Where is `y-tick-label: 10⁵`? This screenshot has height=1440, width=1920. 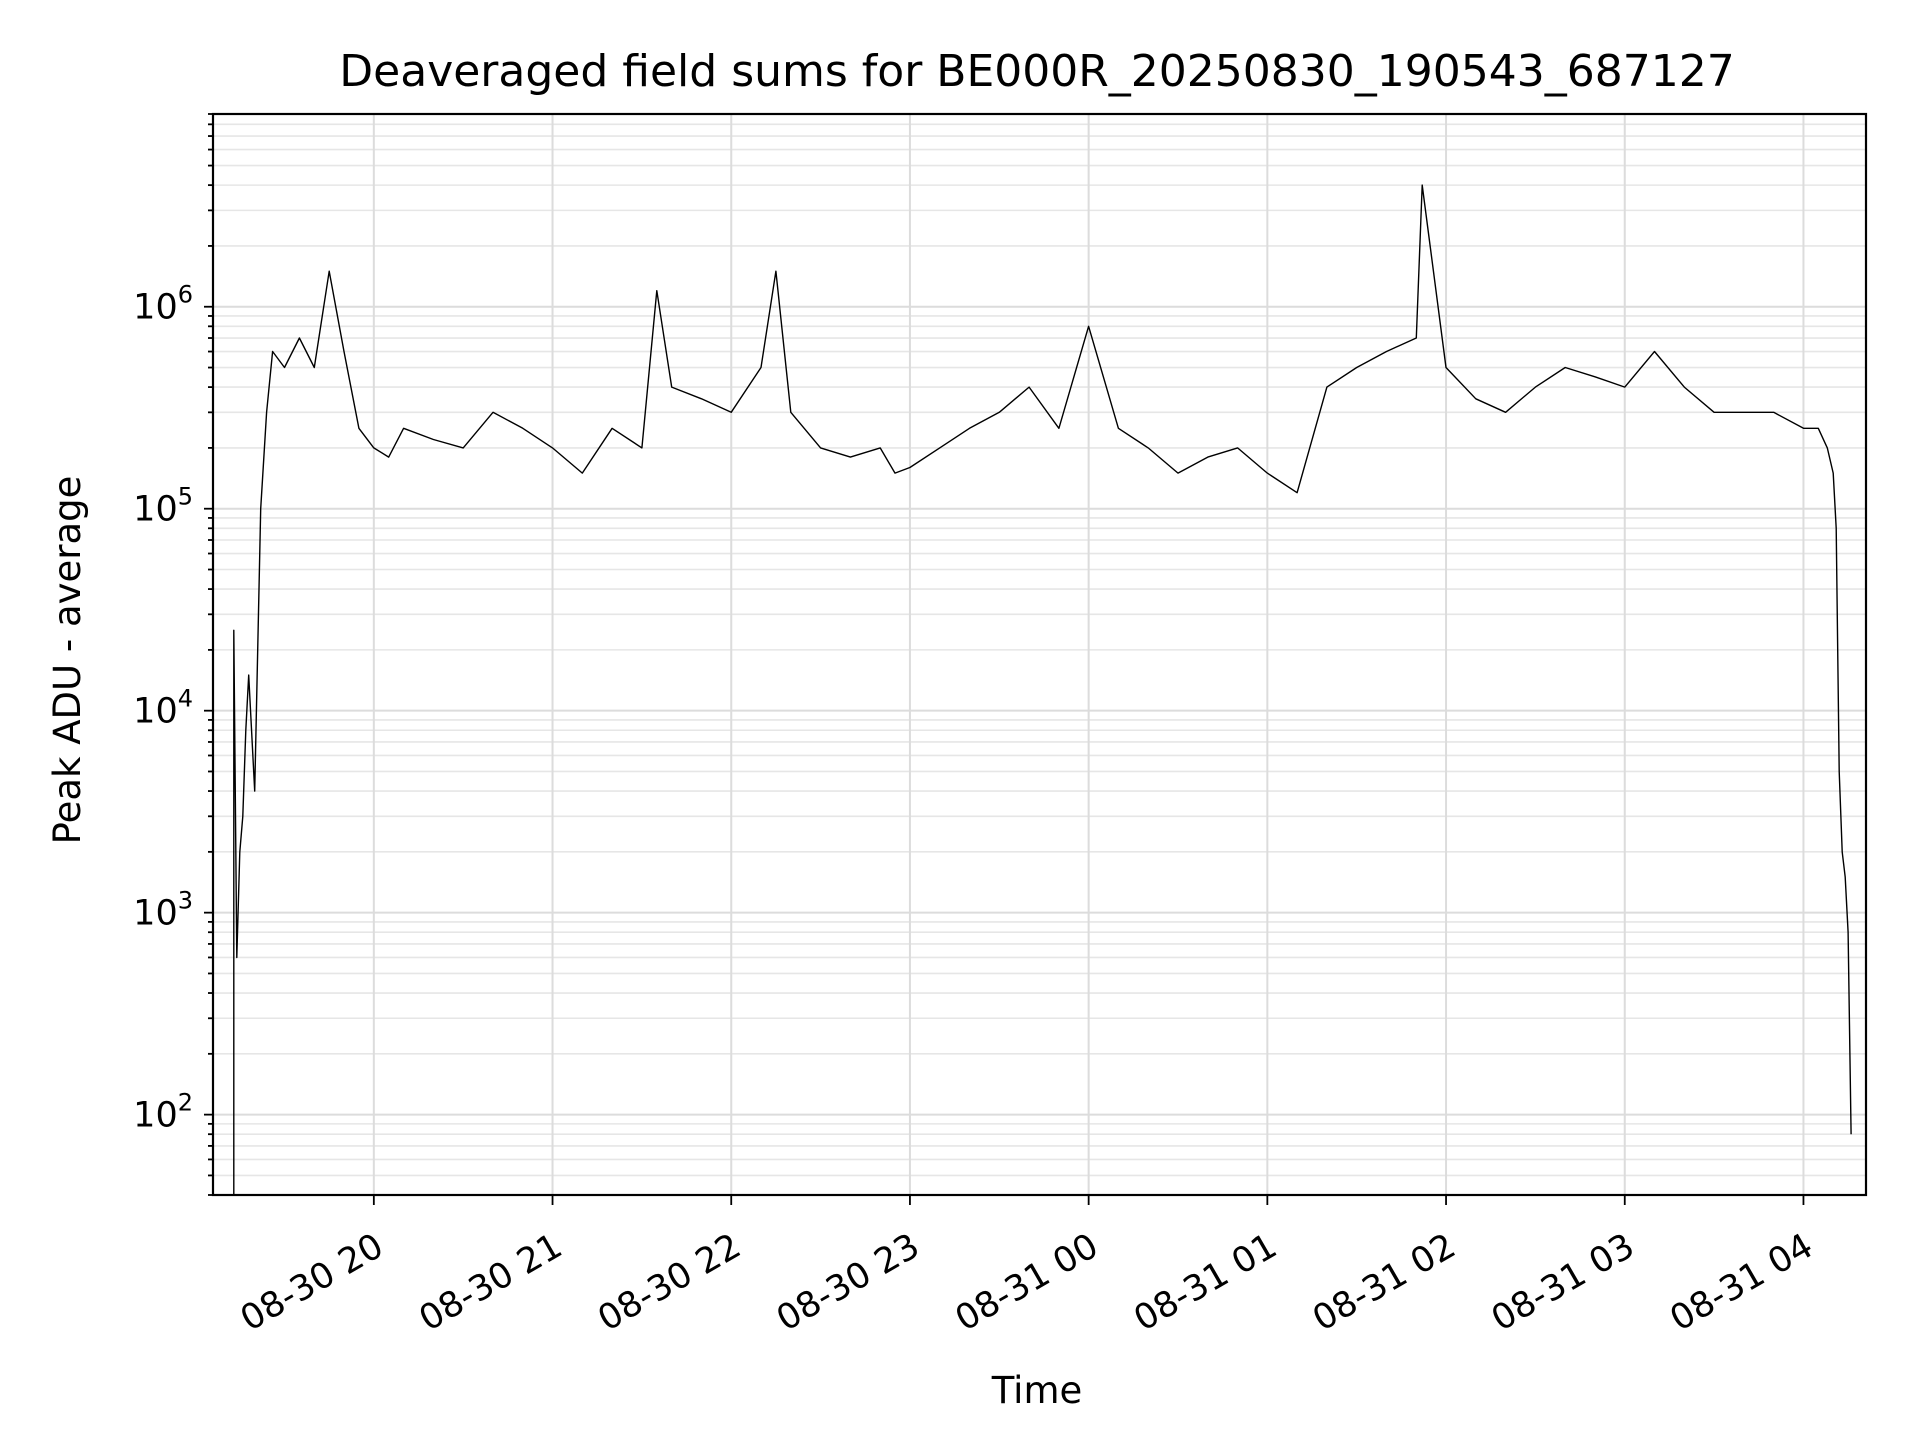 y-tick-label: 10⁵ is located at coordinates (163, 506).